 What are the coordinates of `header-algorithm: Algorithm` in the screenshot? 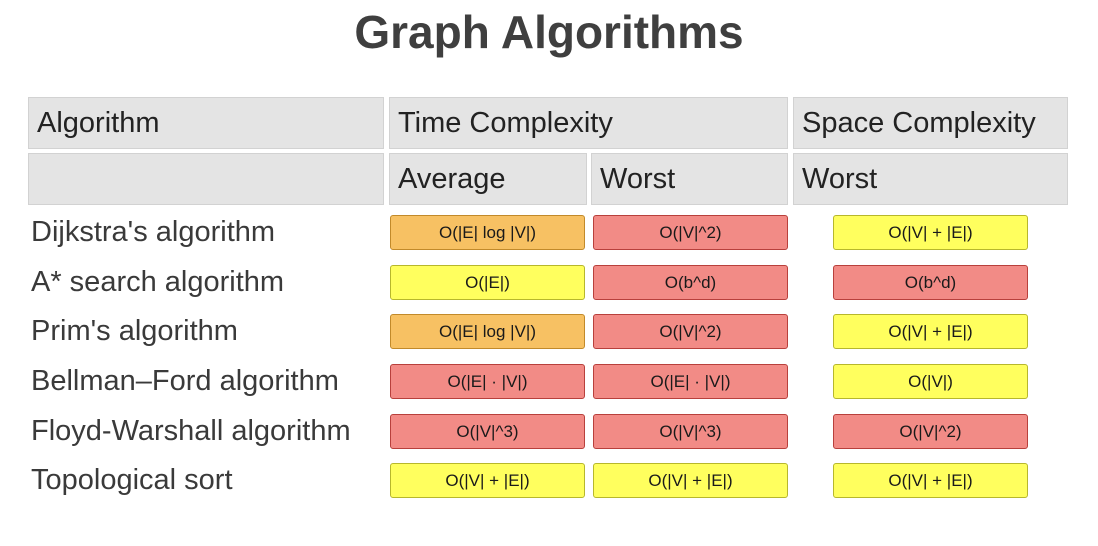 It's located at (206, 123).